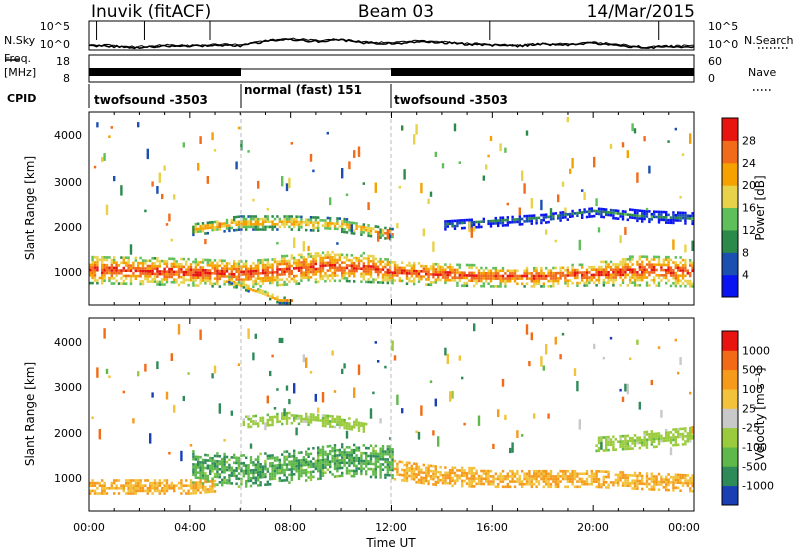 The image size is (800, 554). I want to click on power-colorbar-tick: 4, so click(745, 275).